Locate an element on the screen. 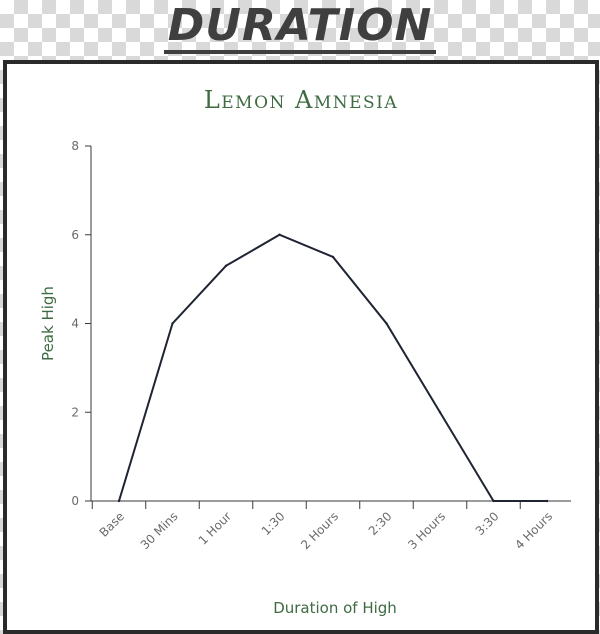  x-tick-label: 1:30 is located at coordinates (273, 523).